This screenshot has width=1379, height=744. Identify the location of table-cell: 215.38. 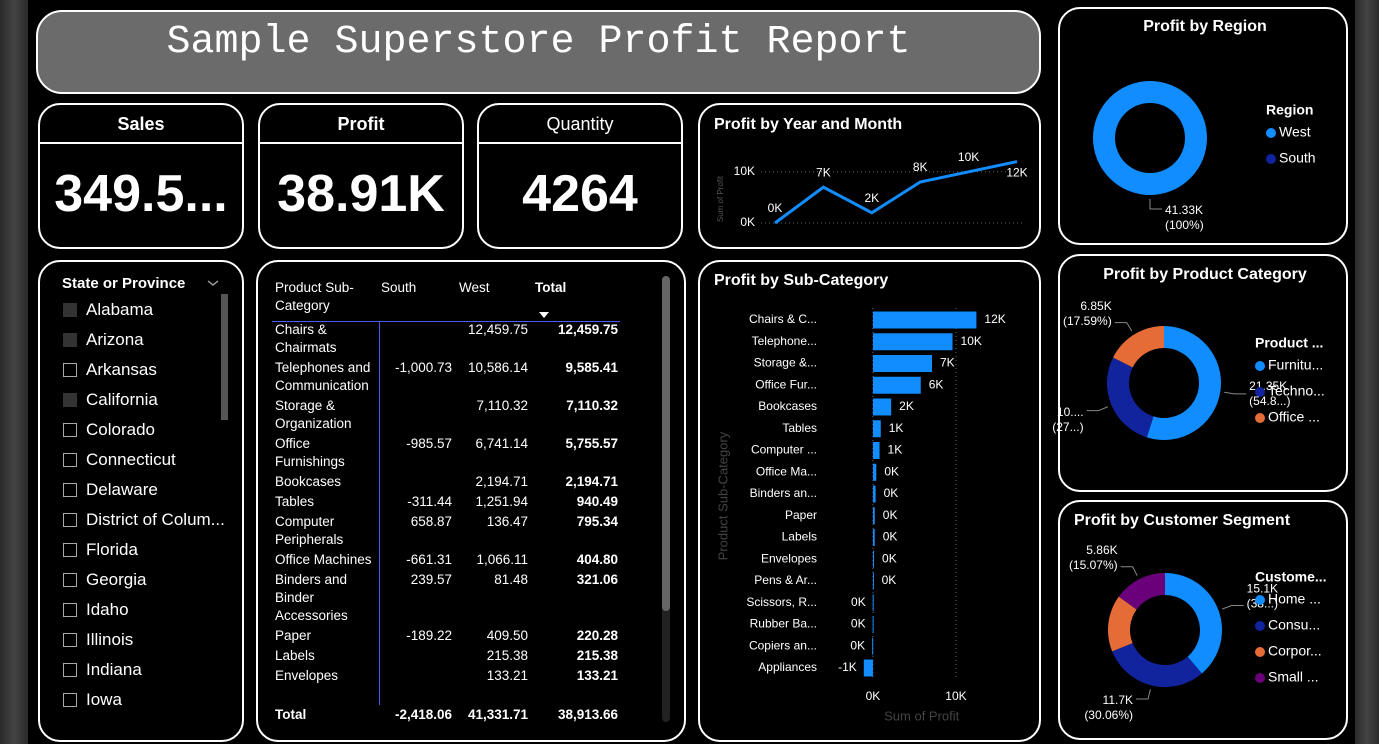
(597, 655).